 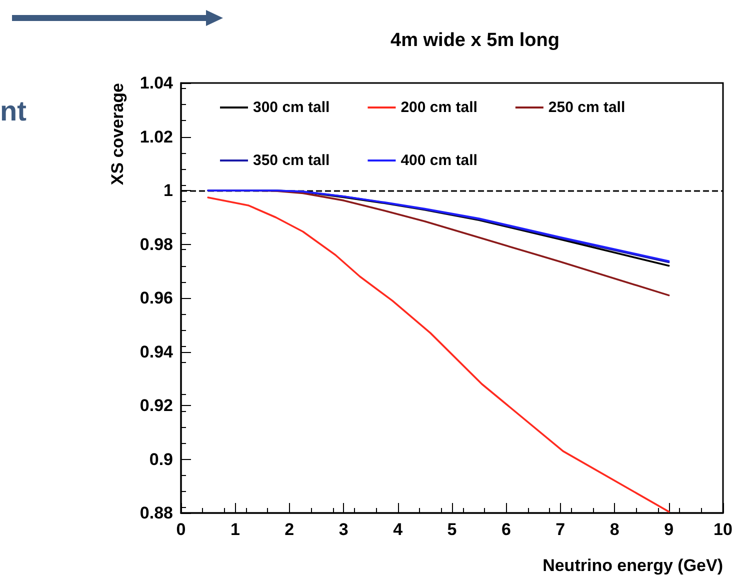 What do you see at coordinates (669, 529) in the screenshot?
I see `x-tick-label: 9` at bounding box center [669, 529].